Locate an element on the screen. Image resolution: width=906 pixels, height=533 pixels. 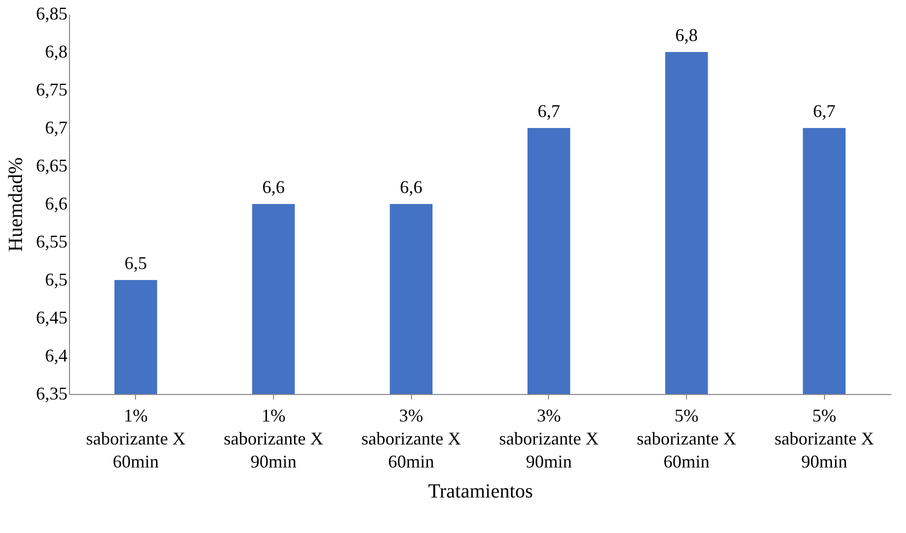
y-tick-label: 6,8 is located at coordinates (56, 52).